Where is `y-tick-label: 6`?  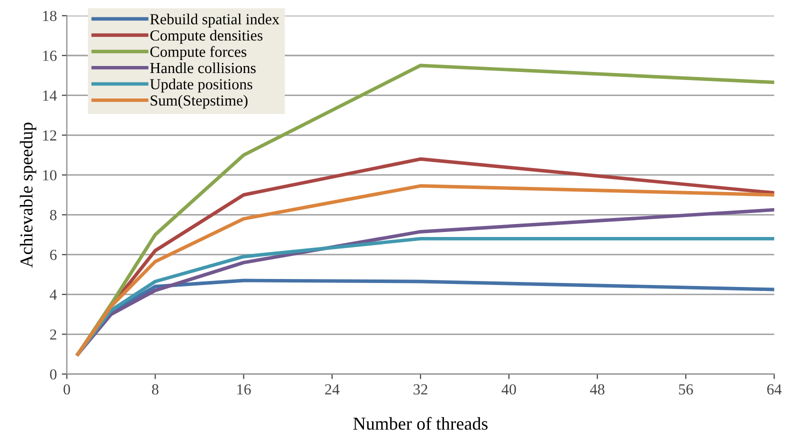 y-tick-label: 6 is located at coordinates (53, 255).